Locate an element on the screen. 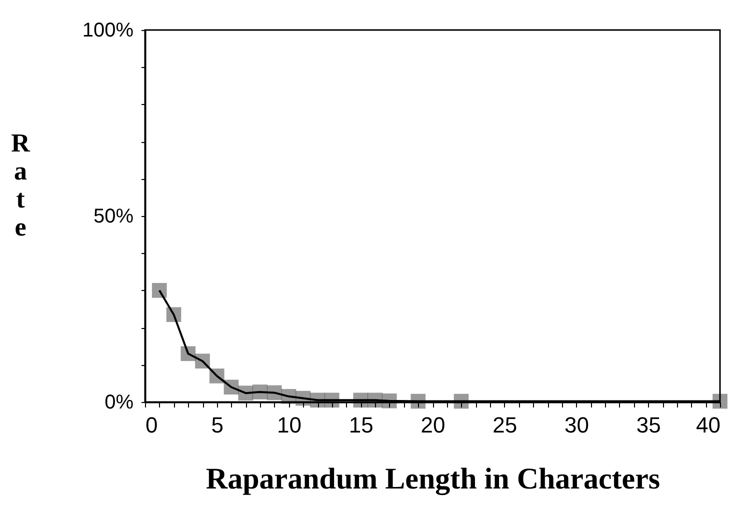 This screenshot has width=748, height=516. x-tick-label: 5 is located at coordinates (217, 425).